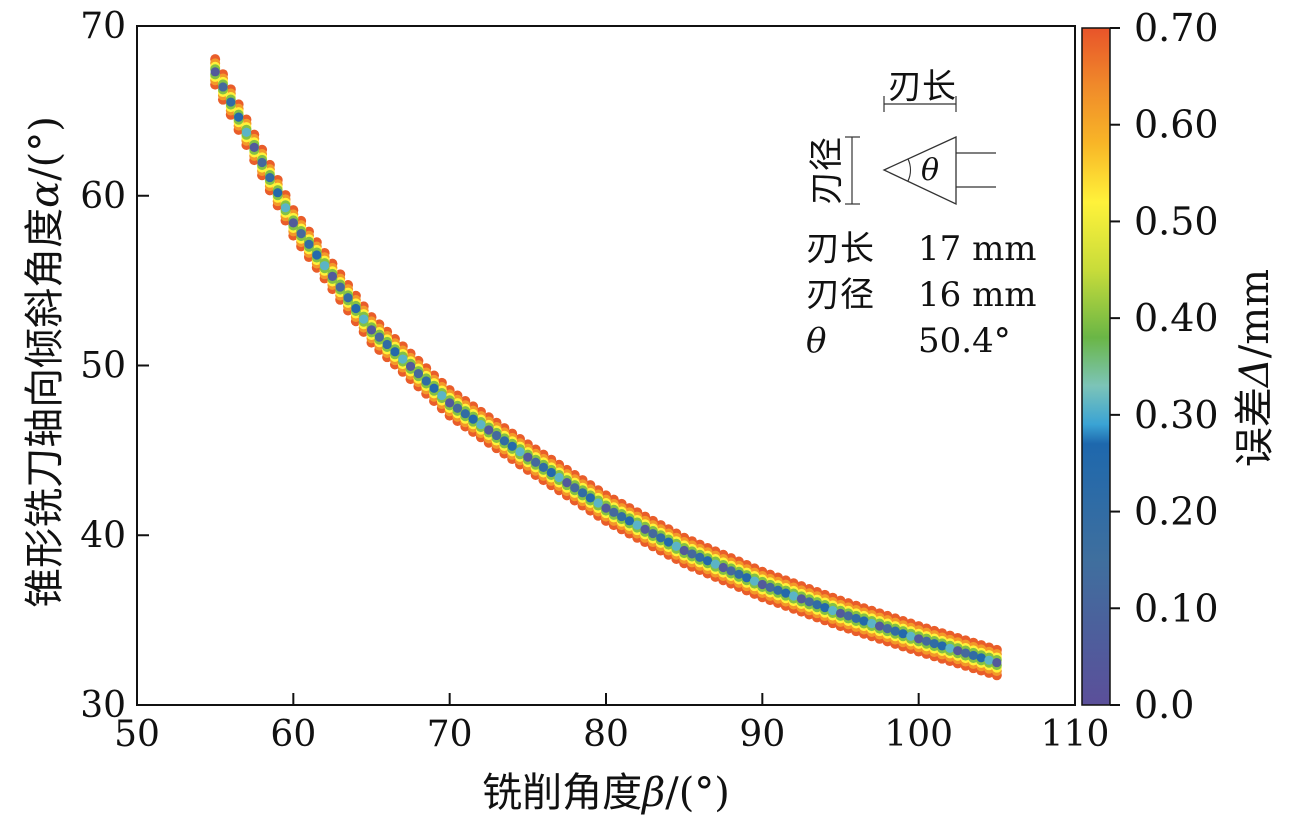 Image resolution: width=1295 pixels, height=830 pixels. Describe the element at coordinates (606, 734) in the screenshot. I see `x-tick-label: 80` at that location.